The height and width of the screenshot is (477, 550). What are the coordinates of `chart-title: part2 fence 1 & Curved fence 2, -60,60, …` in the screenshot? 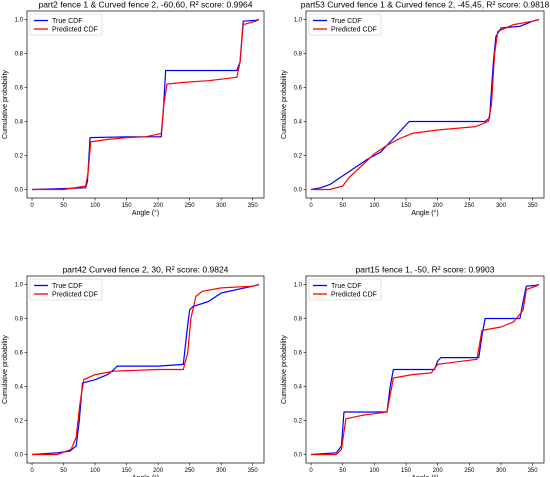 It's located at (145, 5).